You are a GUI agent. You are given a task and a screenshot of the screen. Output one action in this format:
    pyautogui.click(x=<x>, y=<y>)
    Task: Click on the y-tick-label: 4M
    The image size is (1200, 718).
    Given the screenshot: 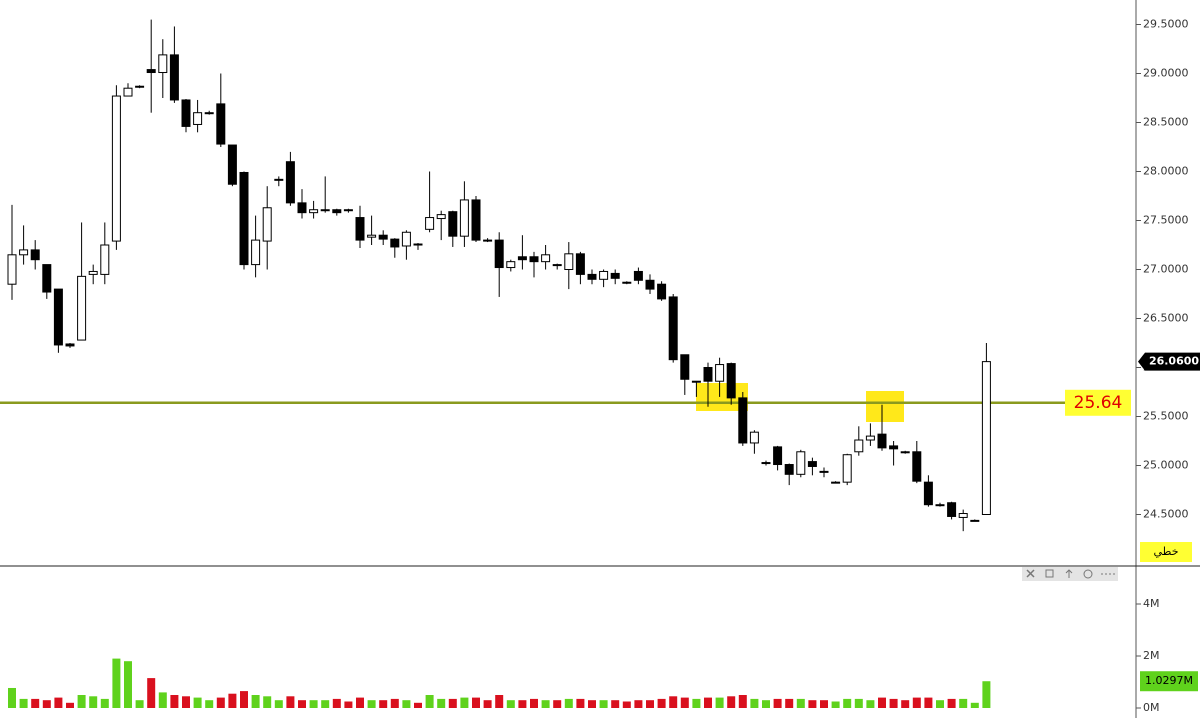 What is the action you would take?
    pyautogui.click(x=1151, y=603)
    